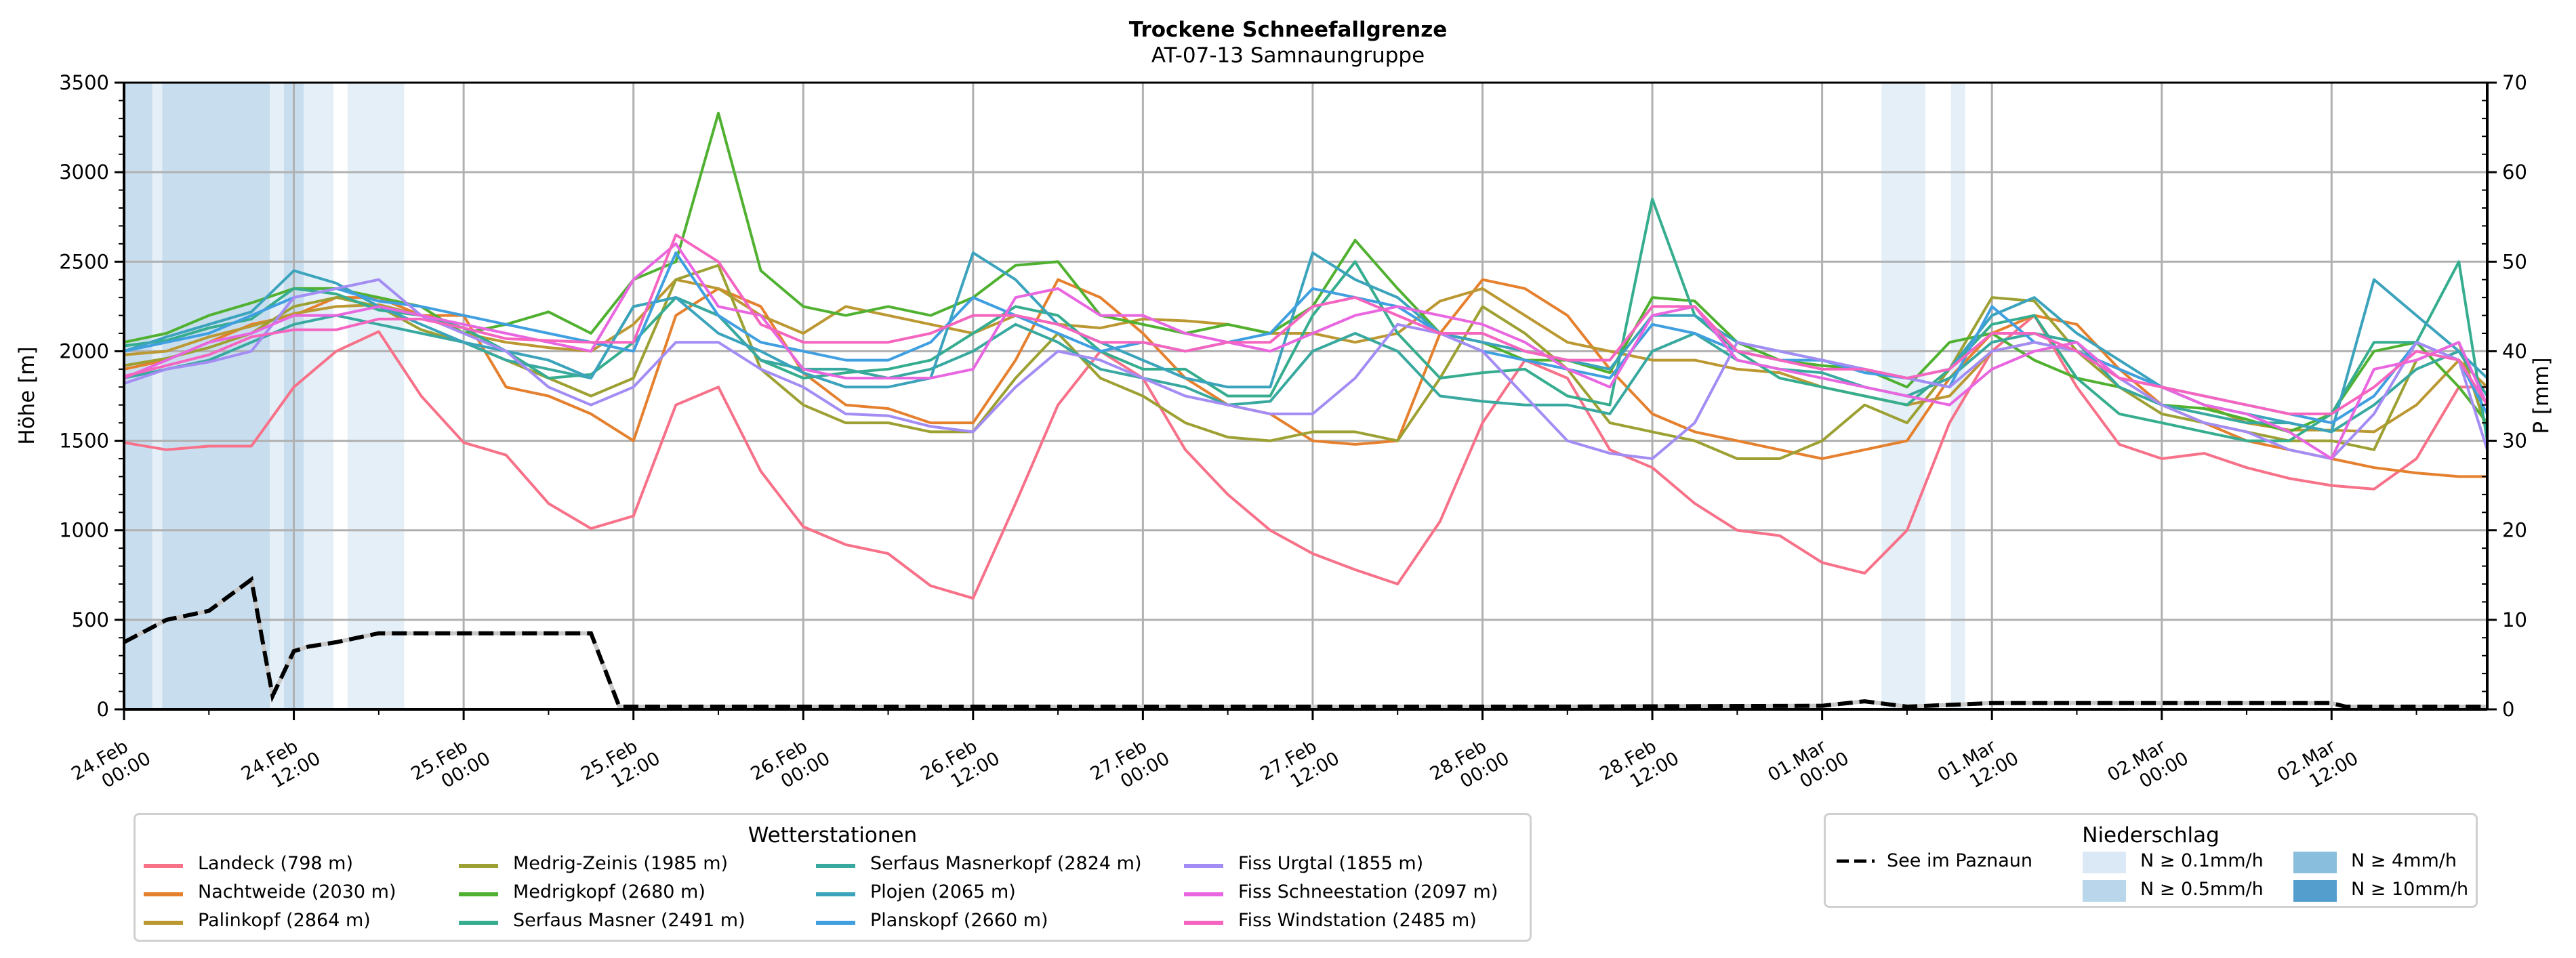  Describe the element at coordinates (1306, 356) in the screenshot. I see `series-line` at that location.